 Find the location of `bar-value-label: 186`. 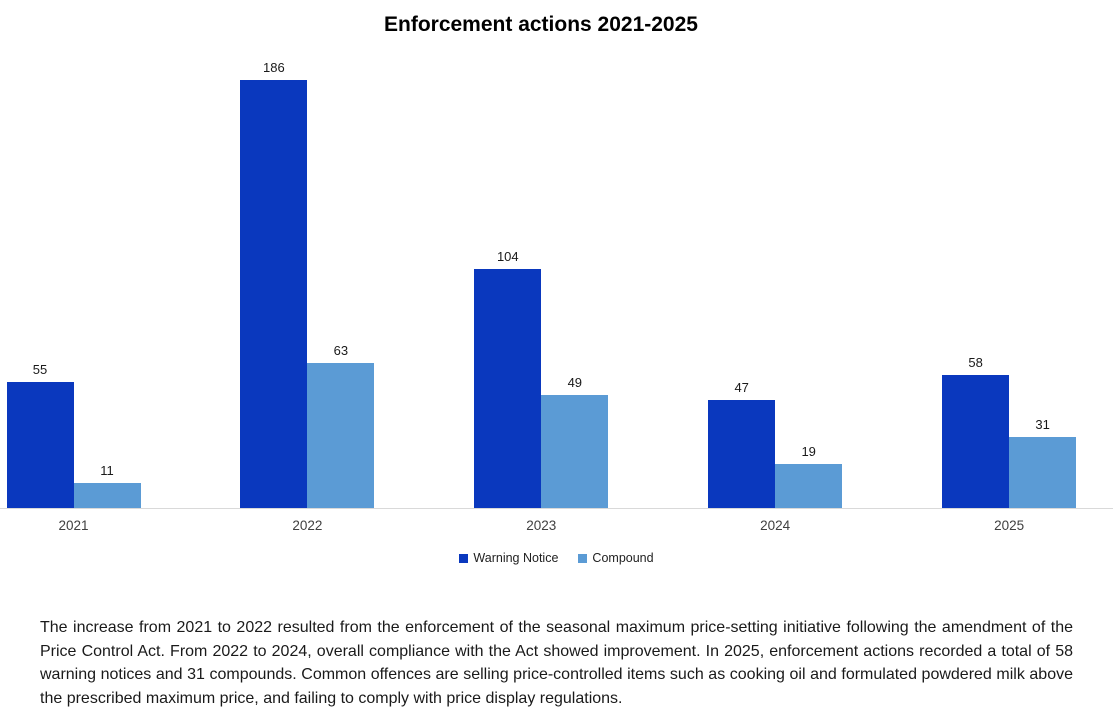

bar-value-label: 186 is located at coordinates (274, 67).